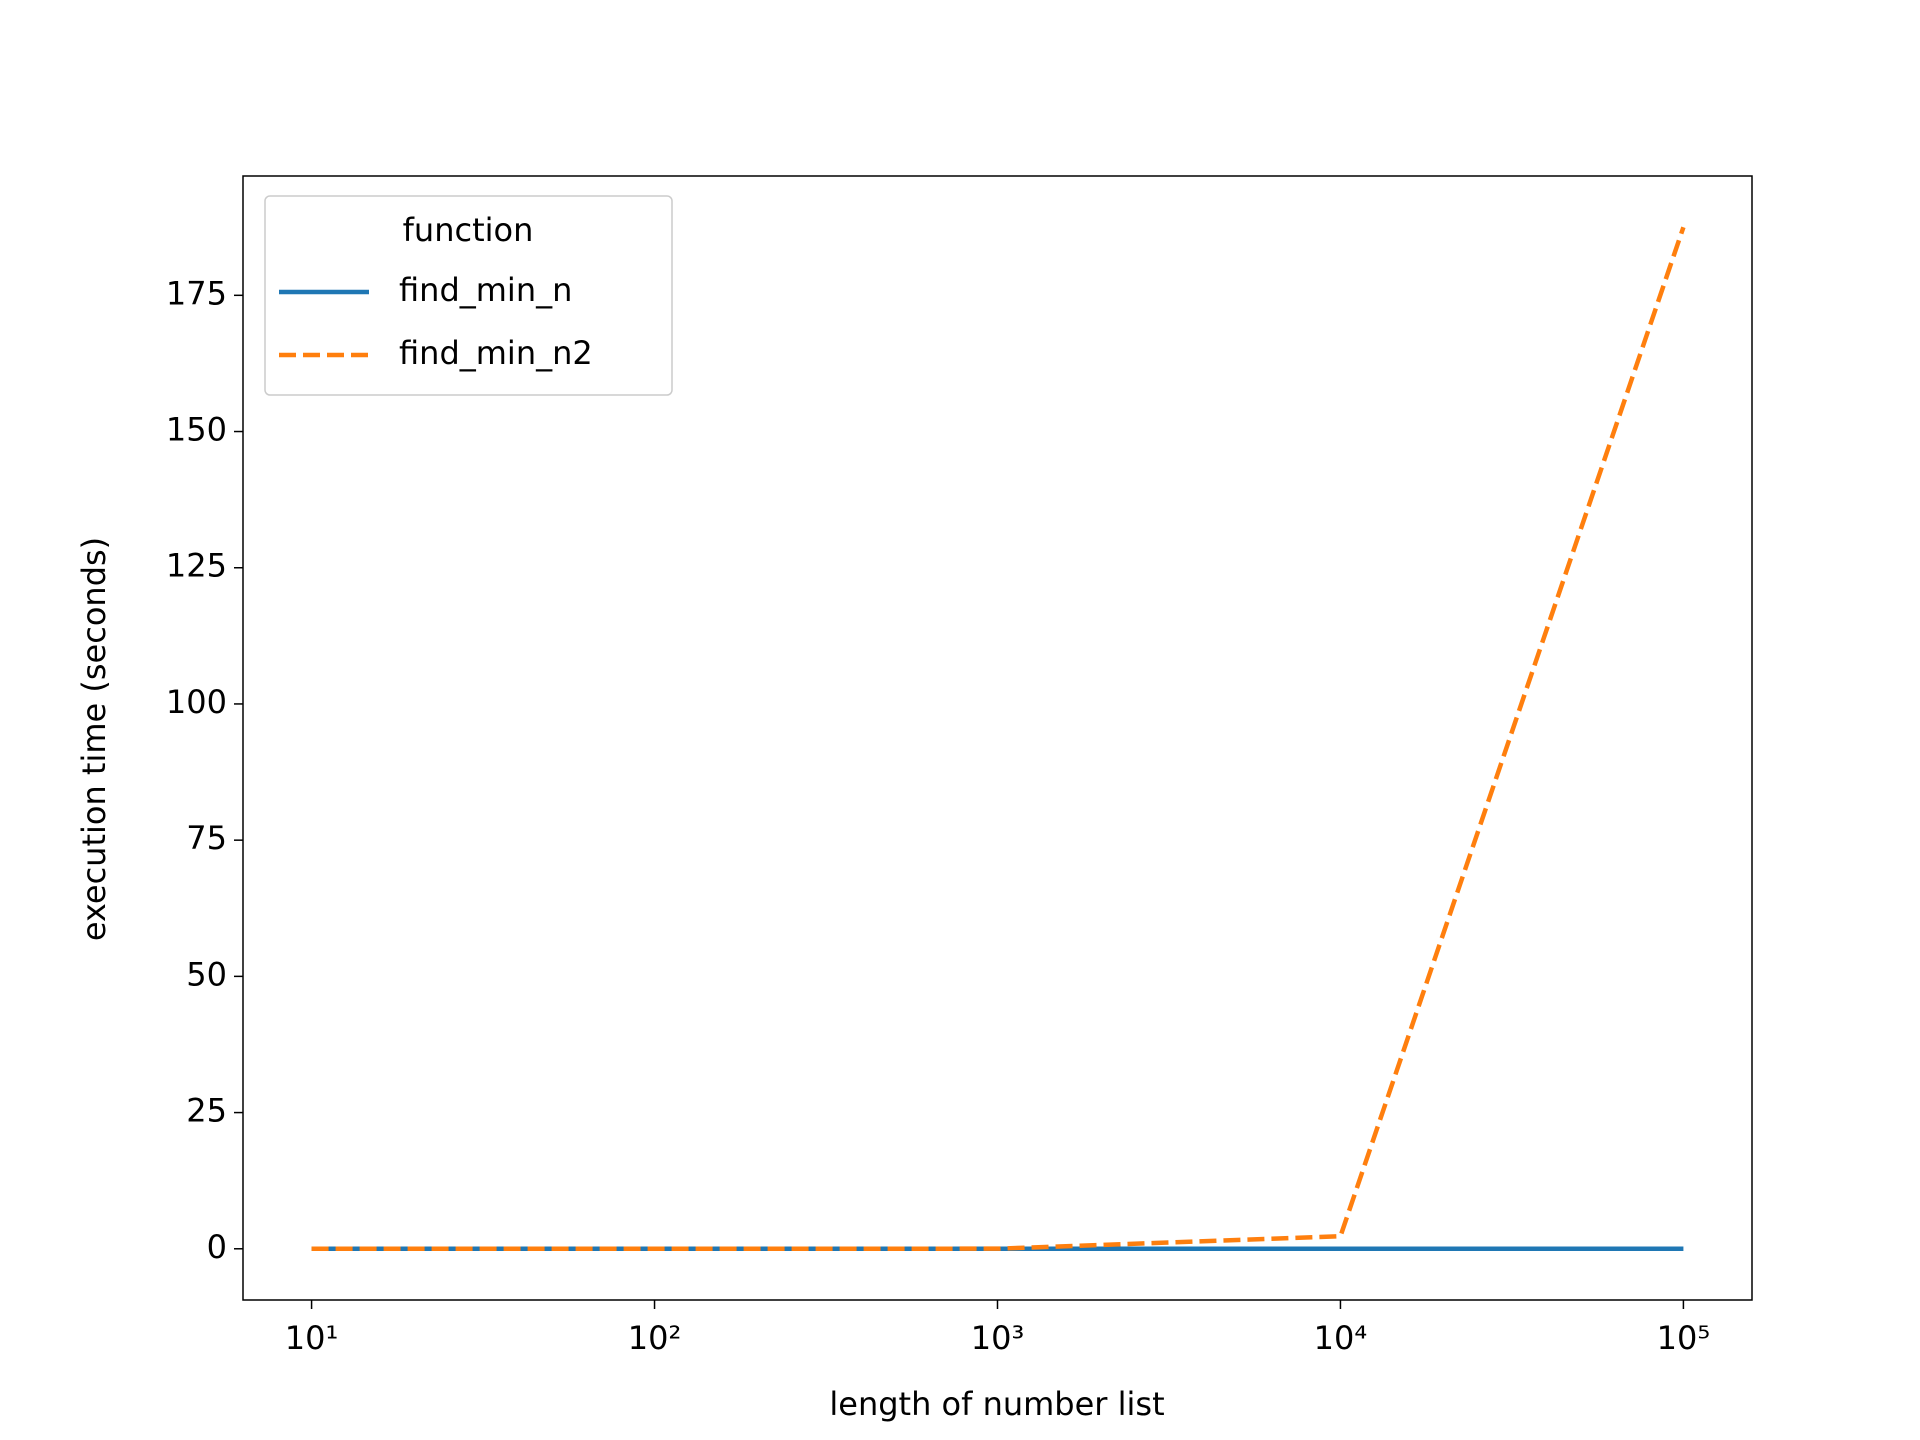 This screenshot has height=1440, width=1920. Describe the element at coordinates (1684, 1338) in the screenshot. I see `x-tick-label: 10⁵` at that location.